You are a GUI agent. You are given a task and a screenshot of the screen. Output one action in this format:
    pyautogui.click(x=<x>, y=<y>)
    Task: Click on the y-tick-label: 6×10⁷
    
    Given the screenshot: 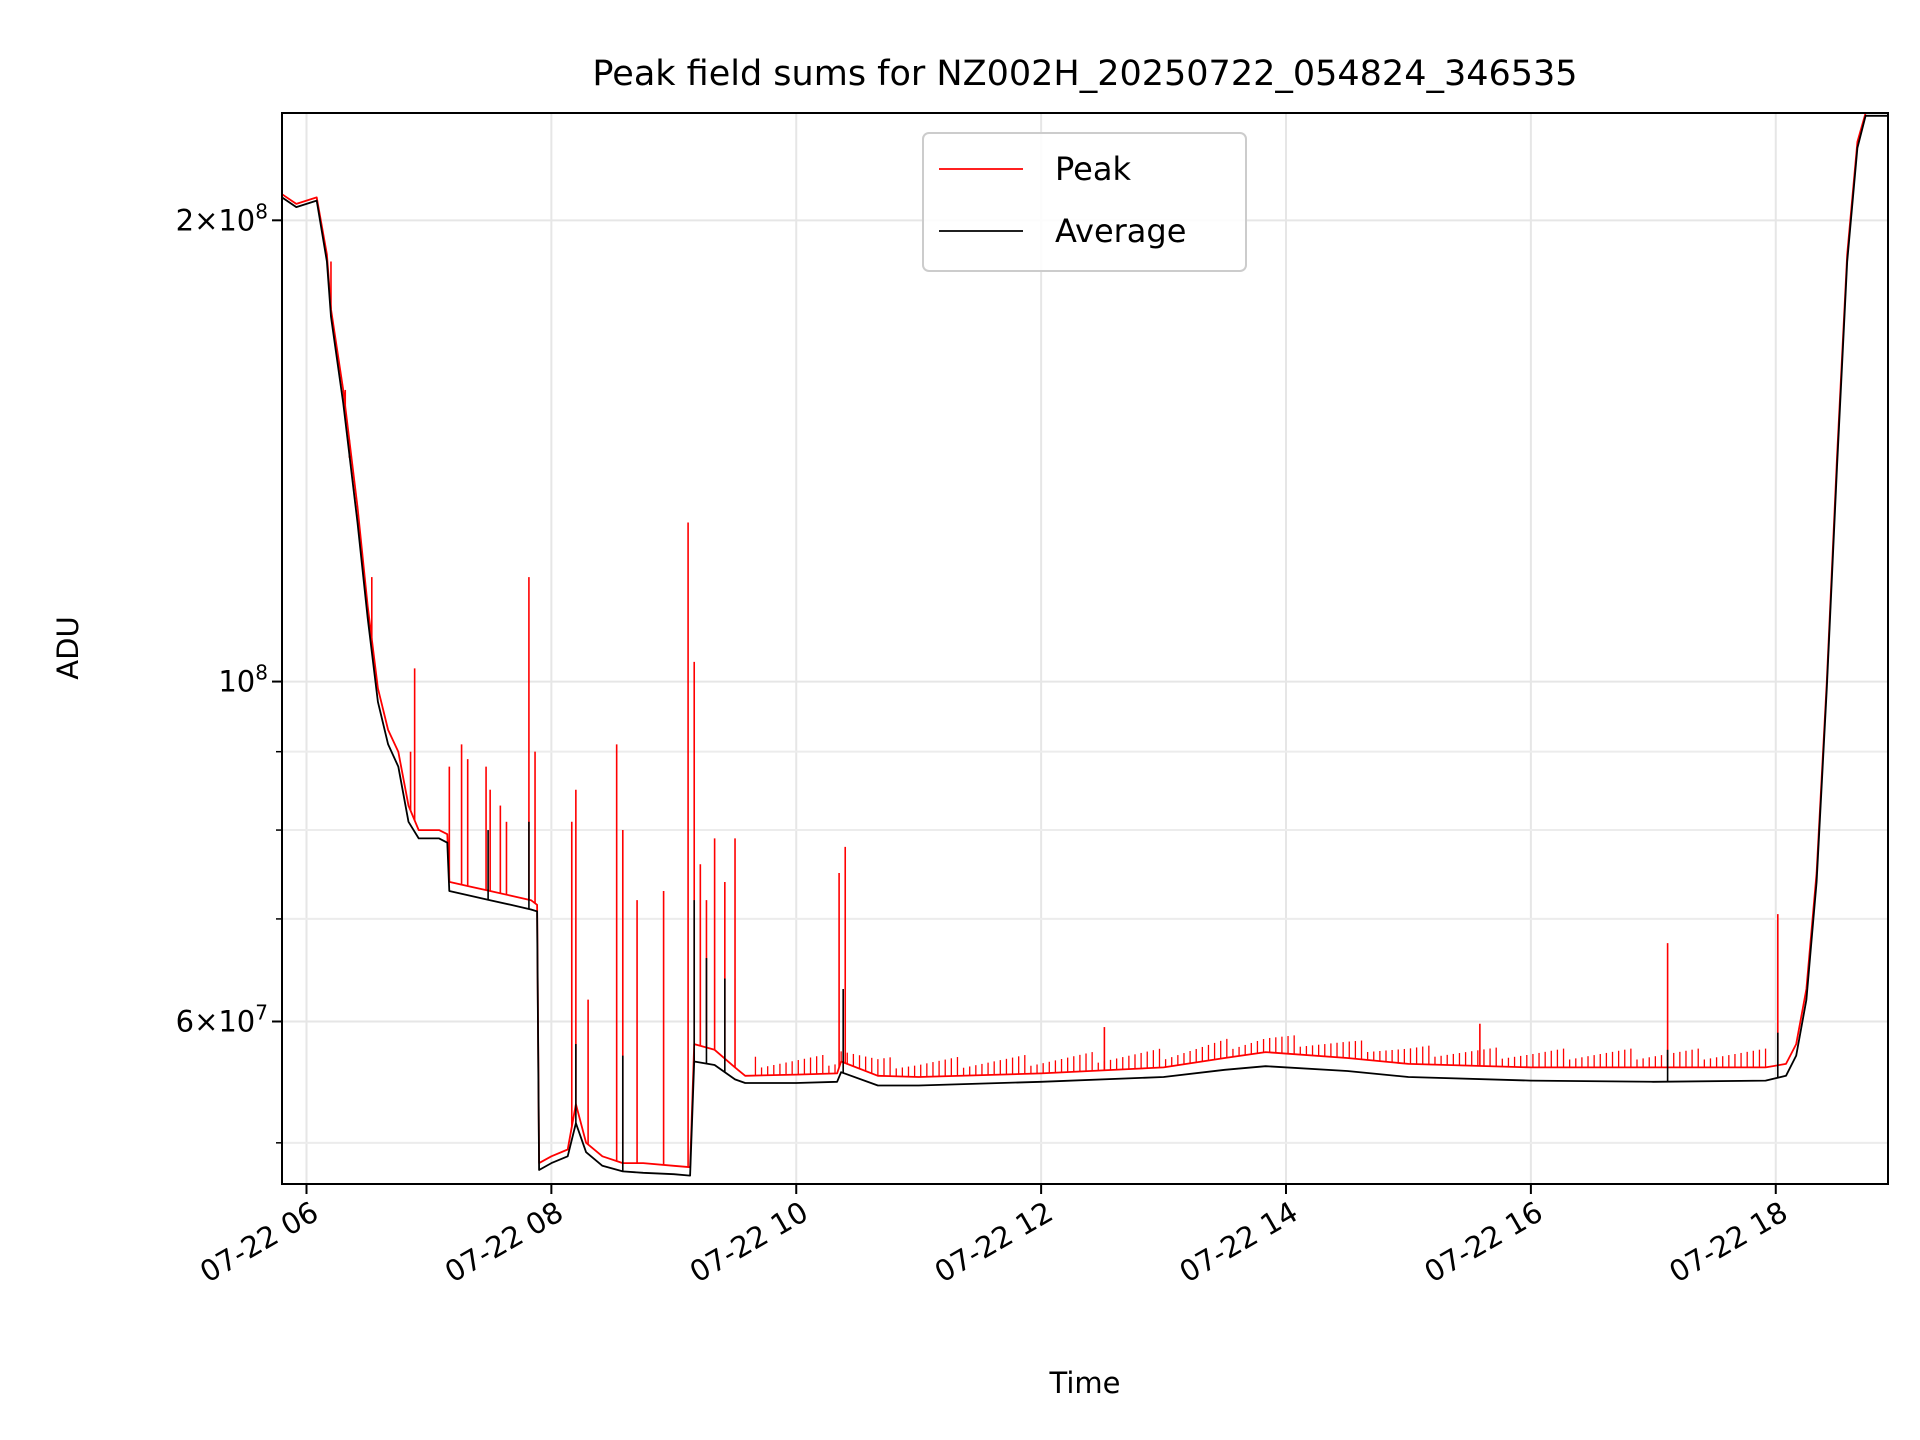 What is the action you would take?
    pyautogui.click(x=222, y=1019)
    